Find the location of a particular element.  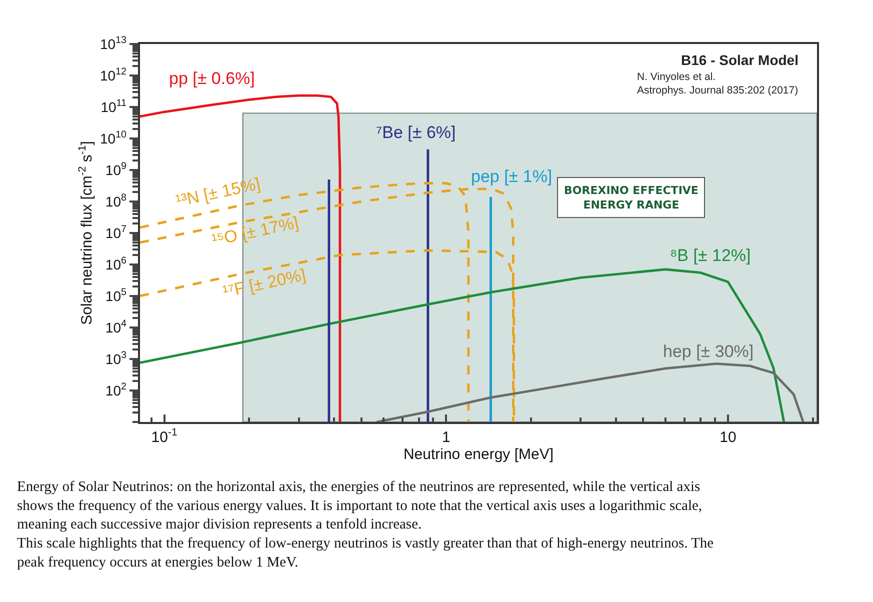

x-tick-label: 1 is located at coordinates (446, 437).